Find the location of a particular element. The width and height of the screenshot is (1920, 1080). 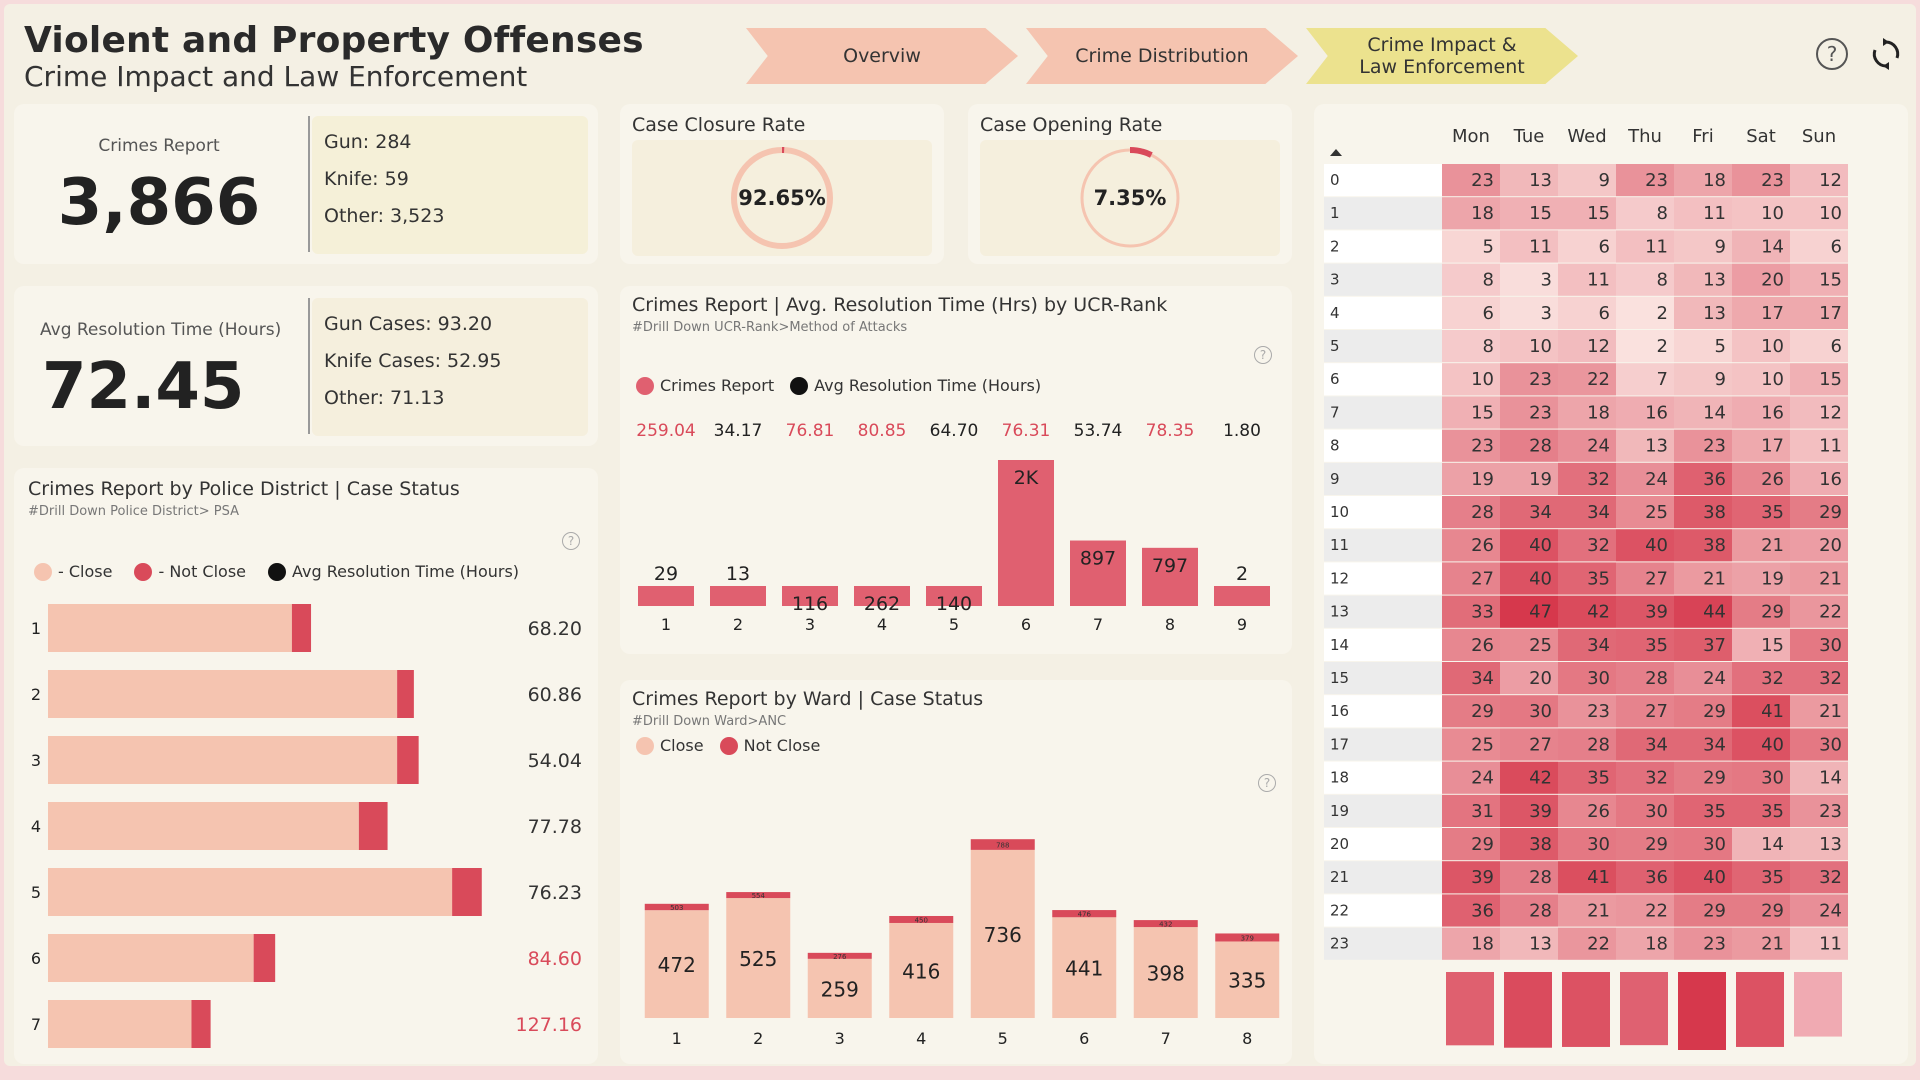

heatmap-cell-value: 34 is located at coordinates (1598, 512).